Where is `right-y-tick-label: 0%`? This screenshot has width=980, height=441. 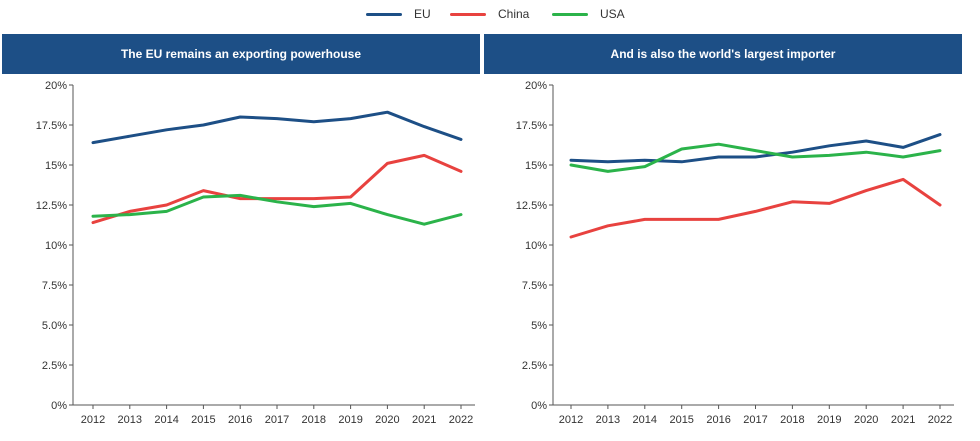 right-y-tick-label: 0% is located at coordinates (539, 406).